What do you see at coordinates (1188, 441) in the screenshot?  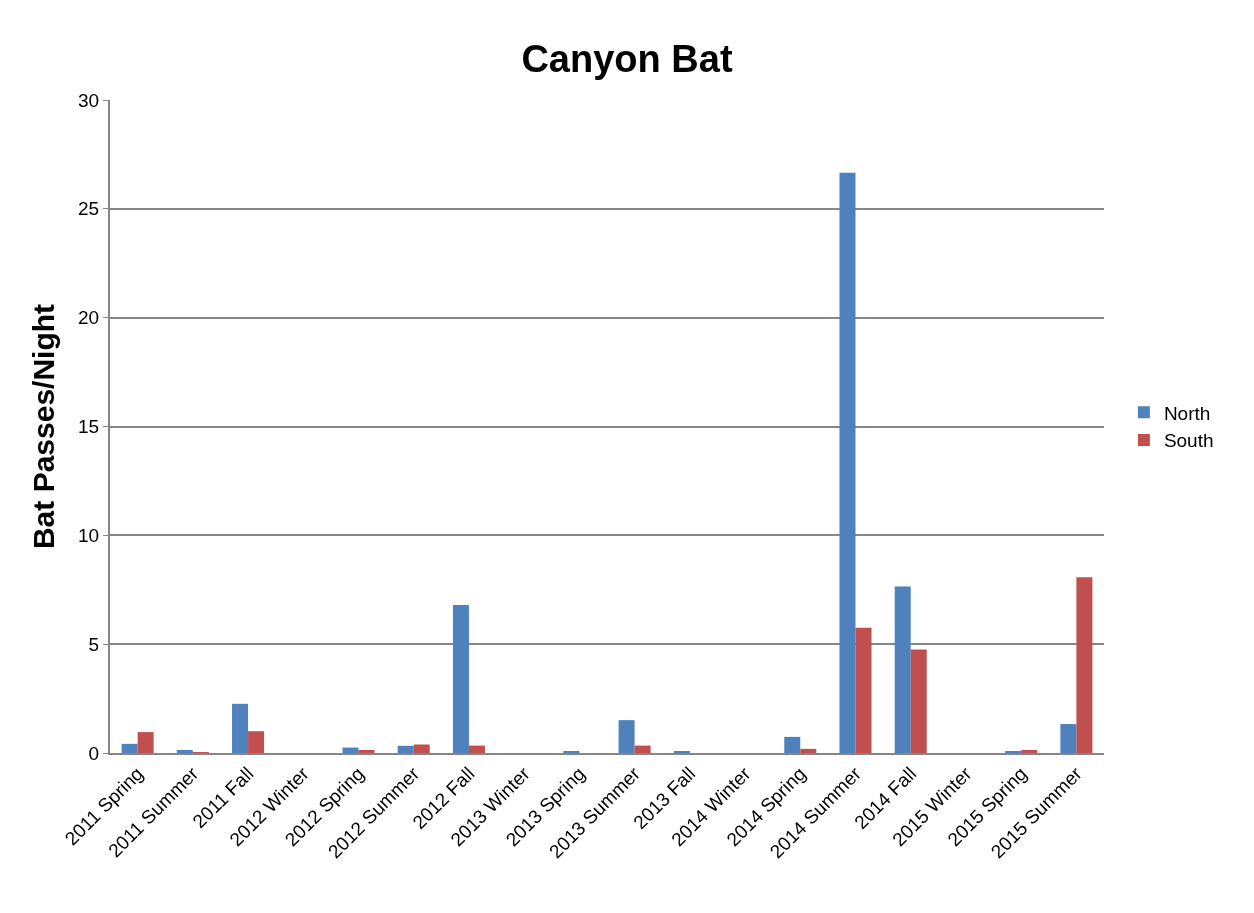 I see `legend-label: South` at bounding box center [1188, 441].